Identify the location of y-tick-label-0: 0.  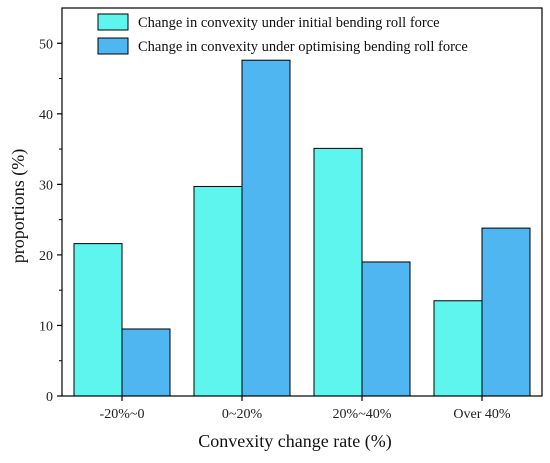
(49, 397).